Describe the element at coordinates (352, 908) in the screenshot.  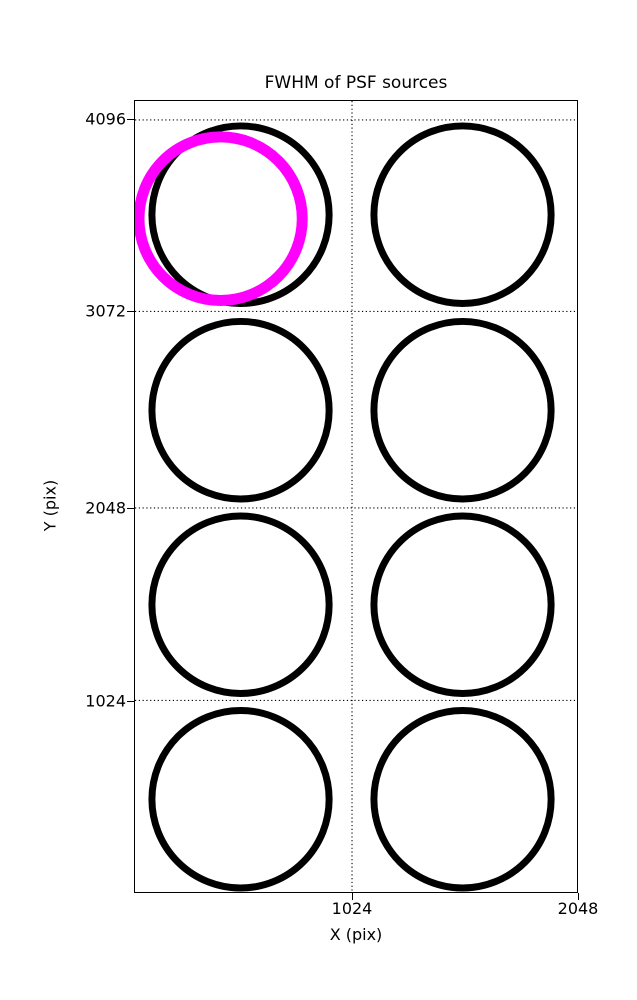
I see `x-tick-label-1024: 1024` at that location.